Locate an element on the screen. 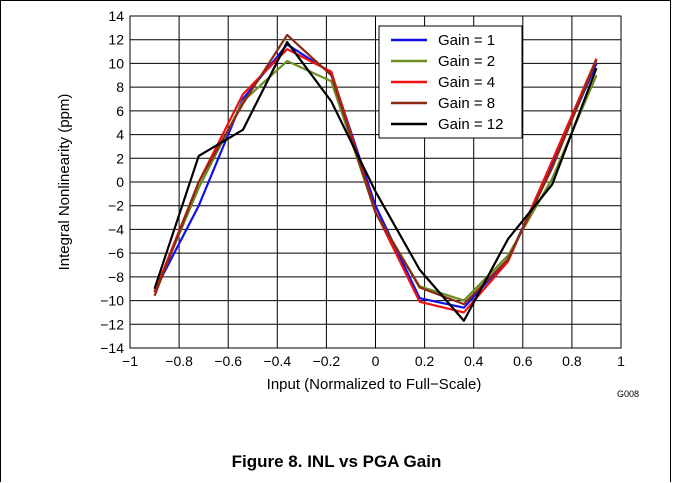  legend-label: Gain = 2 is located at coordinates (466, 61).